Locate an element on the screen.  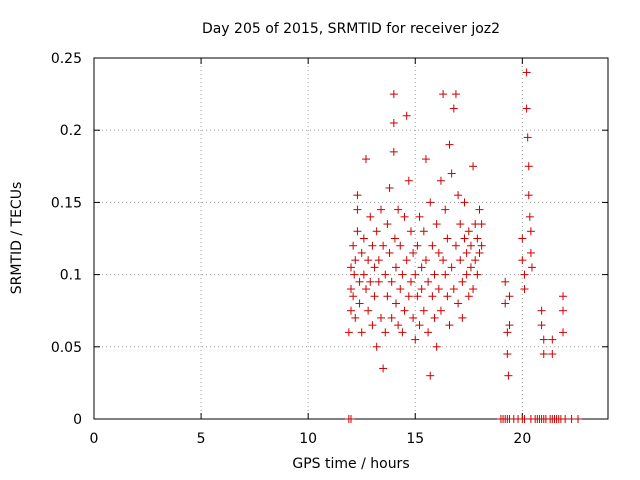
y-tick-label: 0 is located at coordinates (77, 420).